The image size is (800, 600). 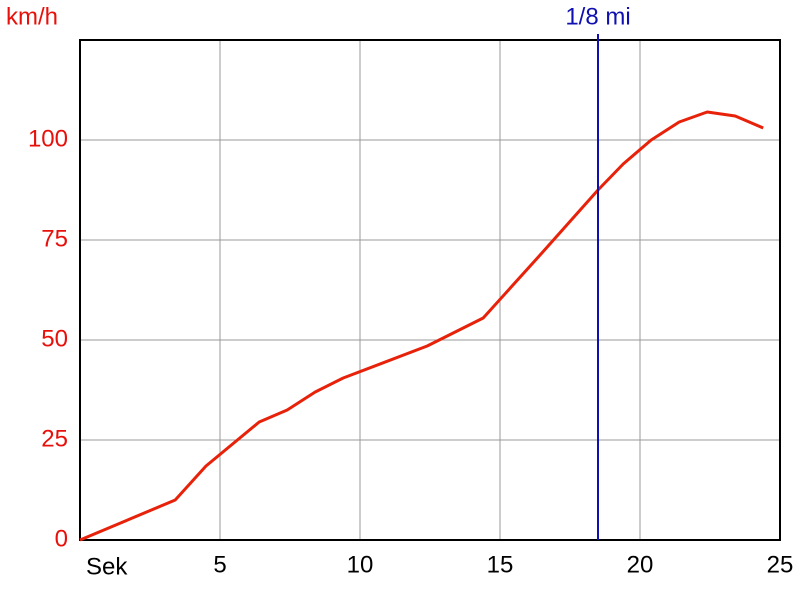 I want to click on y-tick-label: 100, so click(x=48, y=138).